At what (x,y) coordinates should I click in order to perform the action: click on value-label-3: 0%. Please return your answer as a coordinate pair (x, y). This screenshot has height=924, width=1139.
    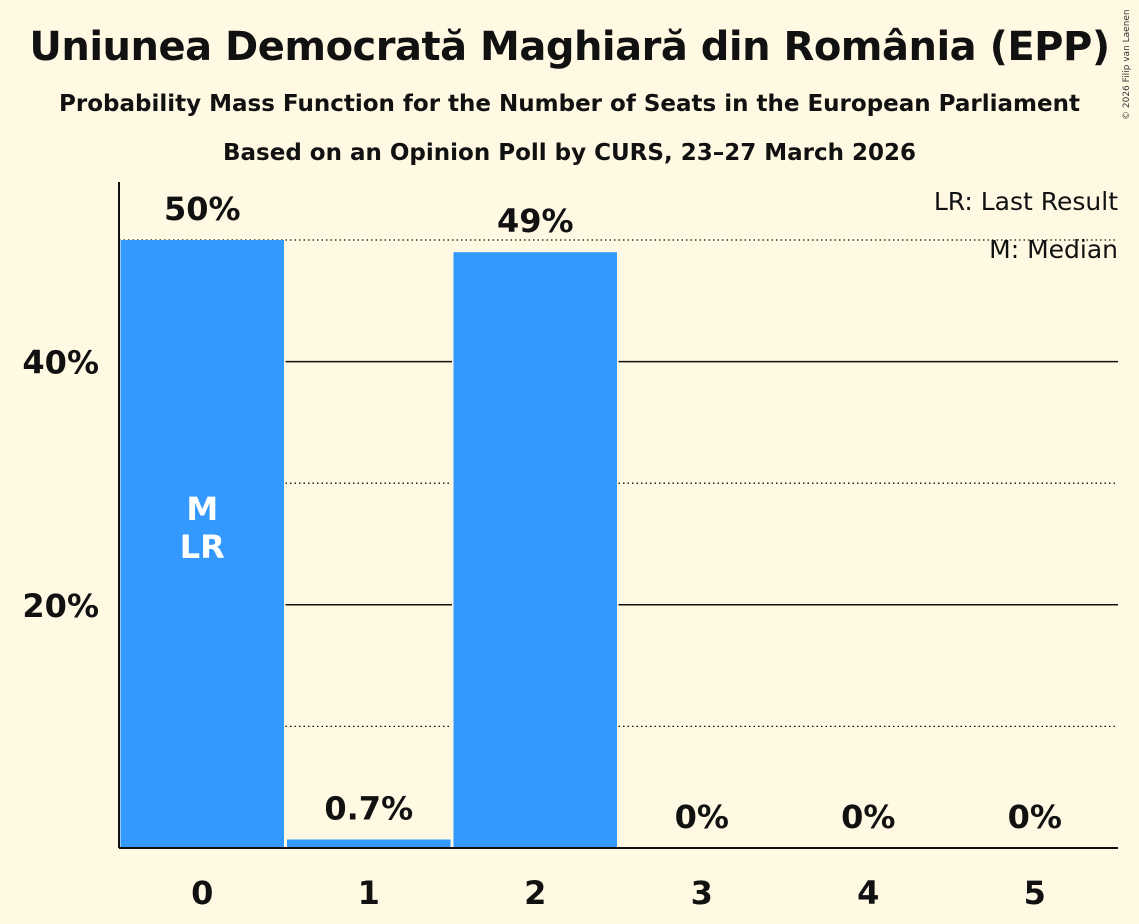
    Looking at the image, I should click on (702, 817).